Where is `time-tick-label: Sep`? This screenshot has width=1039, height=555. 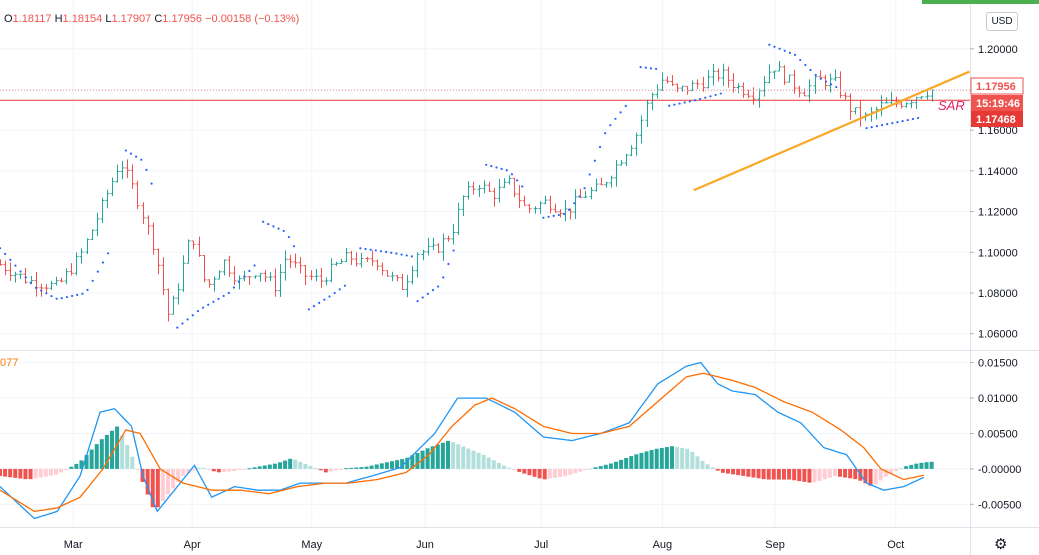
time-tick-label: Sep is located at coordinates (775, 545).